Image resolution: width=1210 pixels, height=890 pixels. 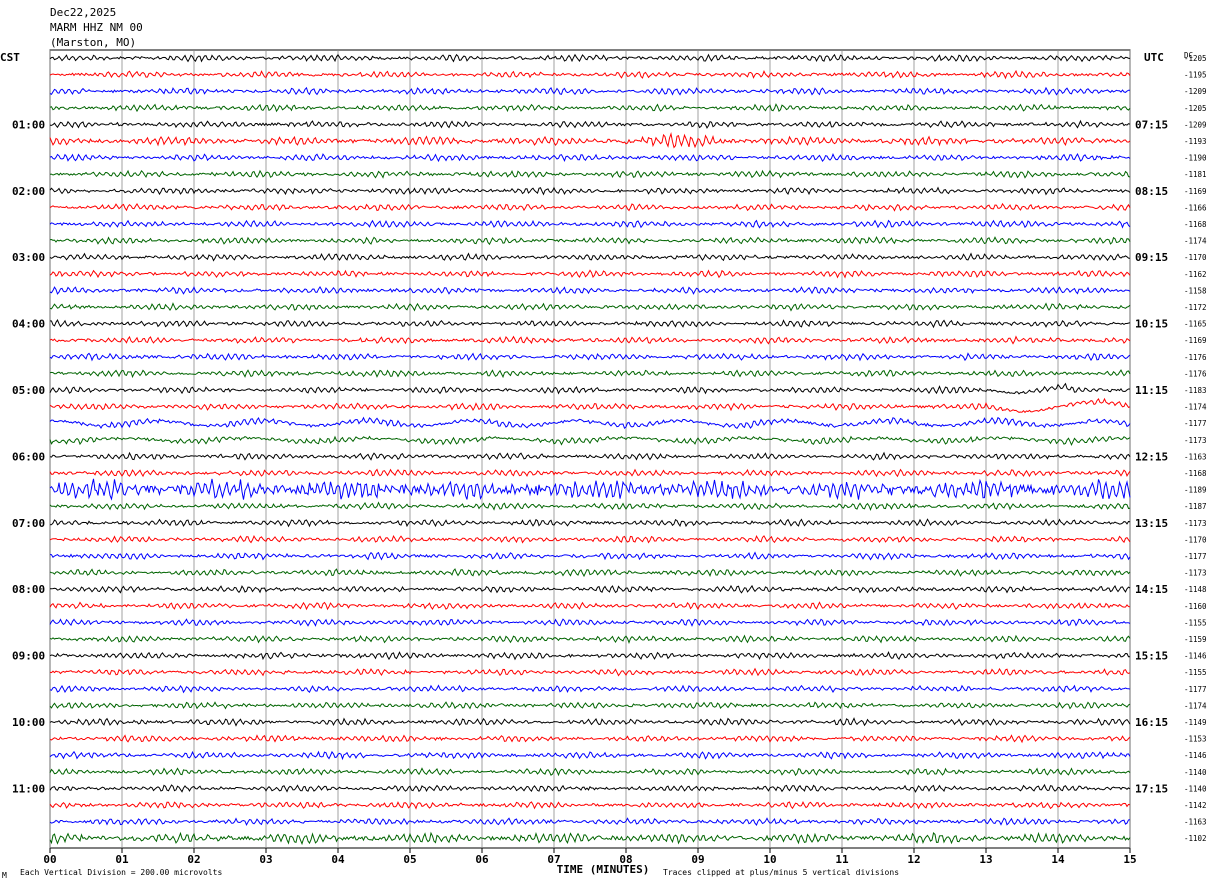 I want to click on dc-offset-label: -1183, so click(x=1195, y=390).